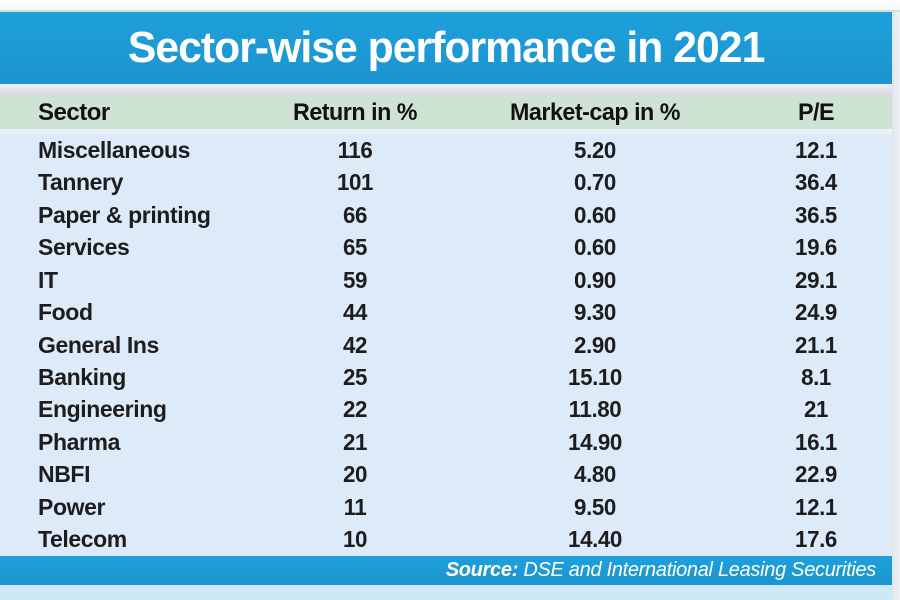 This screenshot has width=900, height=600. What do you see at coordinates (355, 214) in the screenshot?
I see `return-cell: 66` at bounding box center [355, 214].